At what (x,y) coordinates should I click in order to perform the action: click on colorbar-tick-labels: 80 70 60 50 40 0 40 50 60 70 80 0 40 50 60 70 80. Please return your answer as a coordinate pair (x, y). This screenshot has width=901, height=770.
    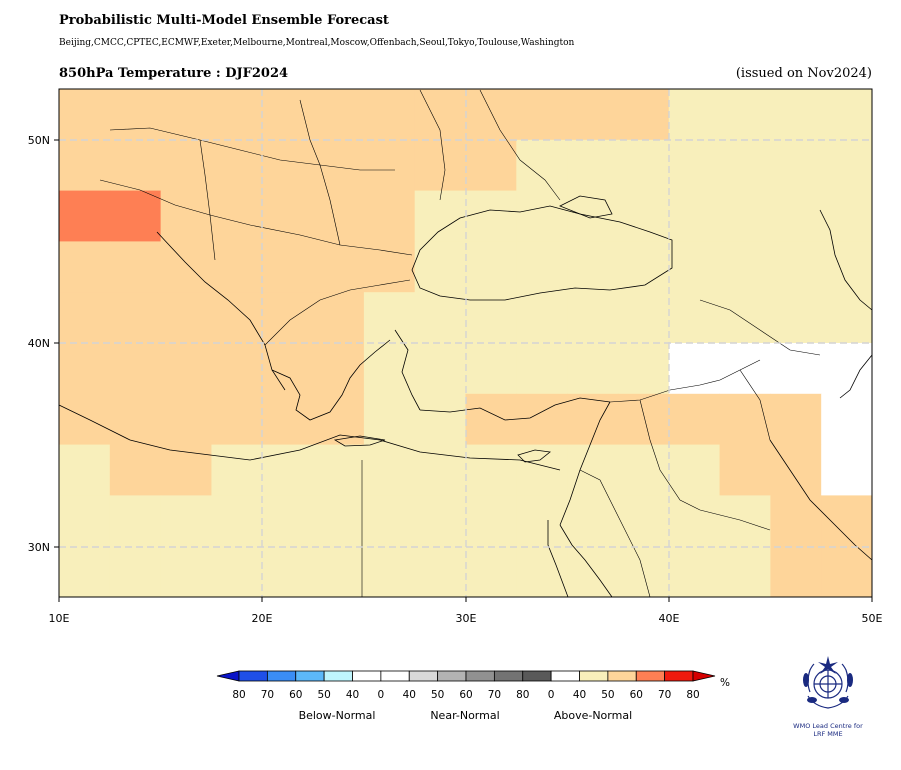
    Looking at the image, I should click on (465, 695).